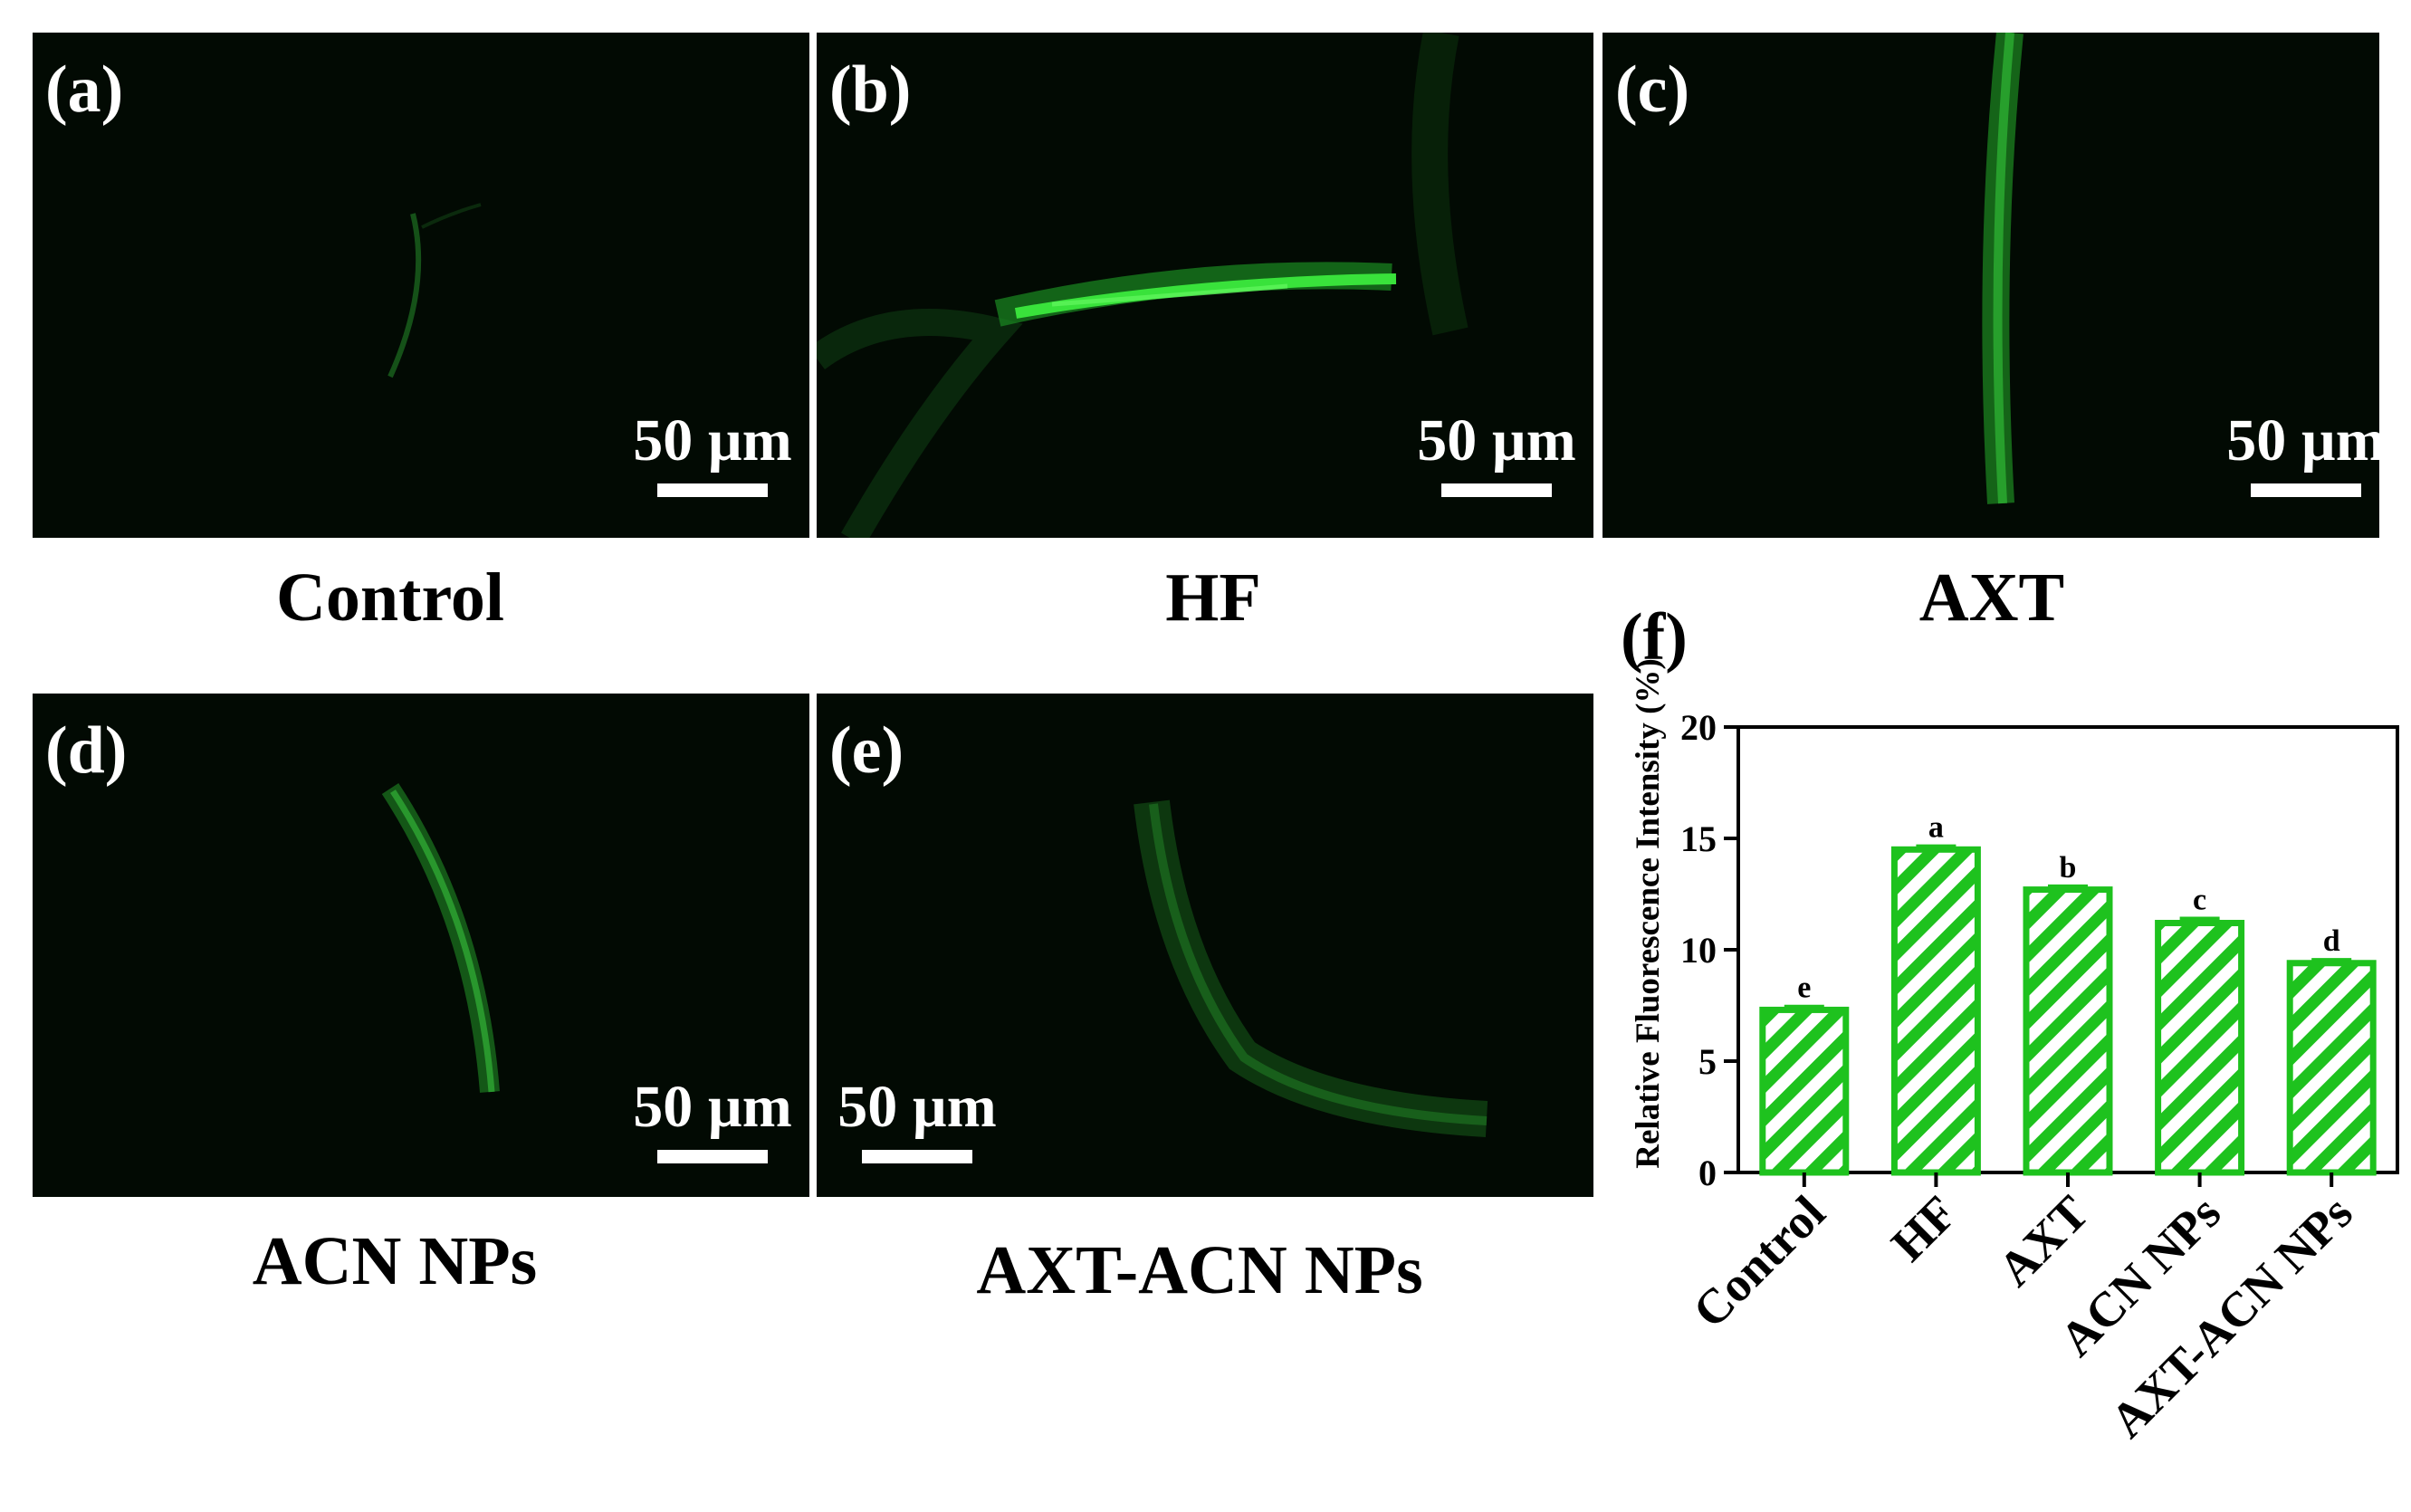 The width and height of the screenshot is (2411, 1512). What do you see at coordinates (712, 1107) in the screenshot?
I see `scale-text-d: 50 µm` at bounding box center [712, 1107].